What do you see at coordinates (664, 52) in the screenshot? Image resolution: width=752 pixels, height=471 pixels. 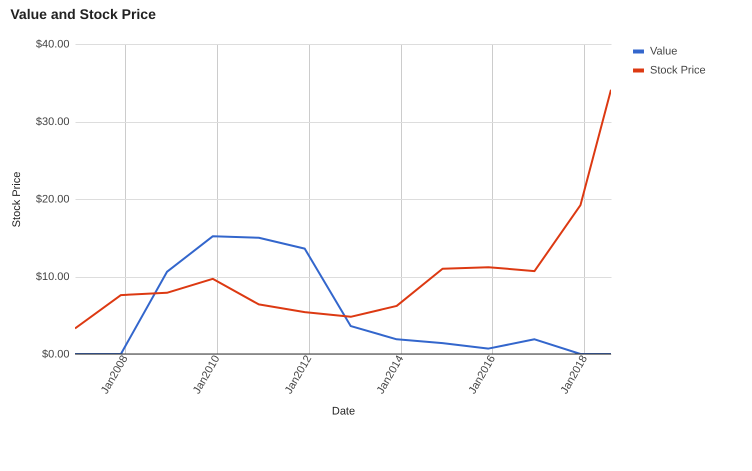 I see `legend-label: Value` at bounding box center [664, 52].